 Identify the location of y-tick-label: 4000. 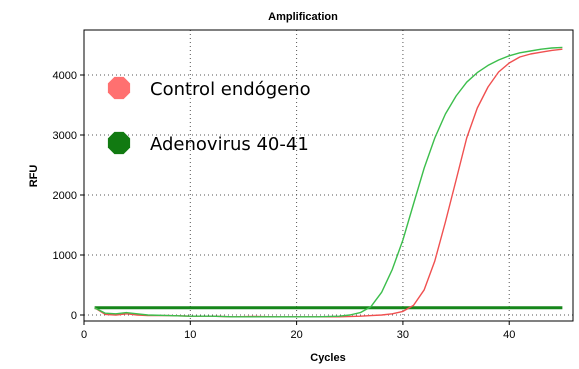
(65, 76).